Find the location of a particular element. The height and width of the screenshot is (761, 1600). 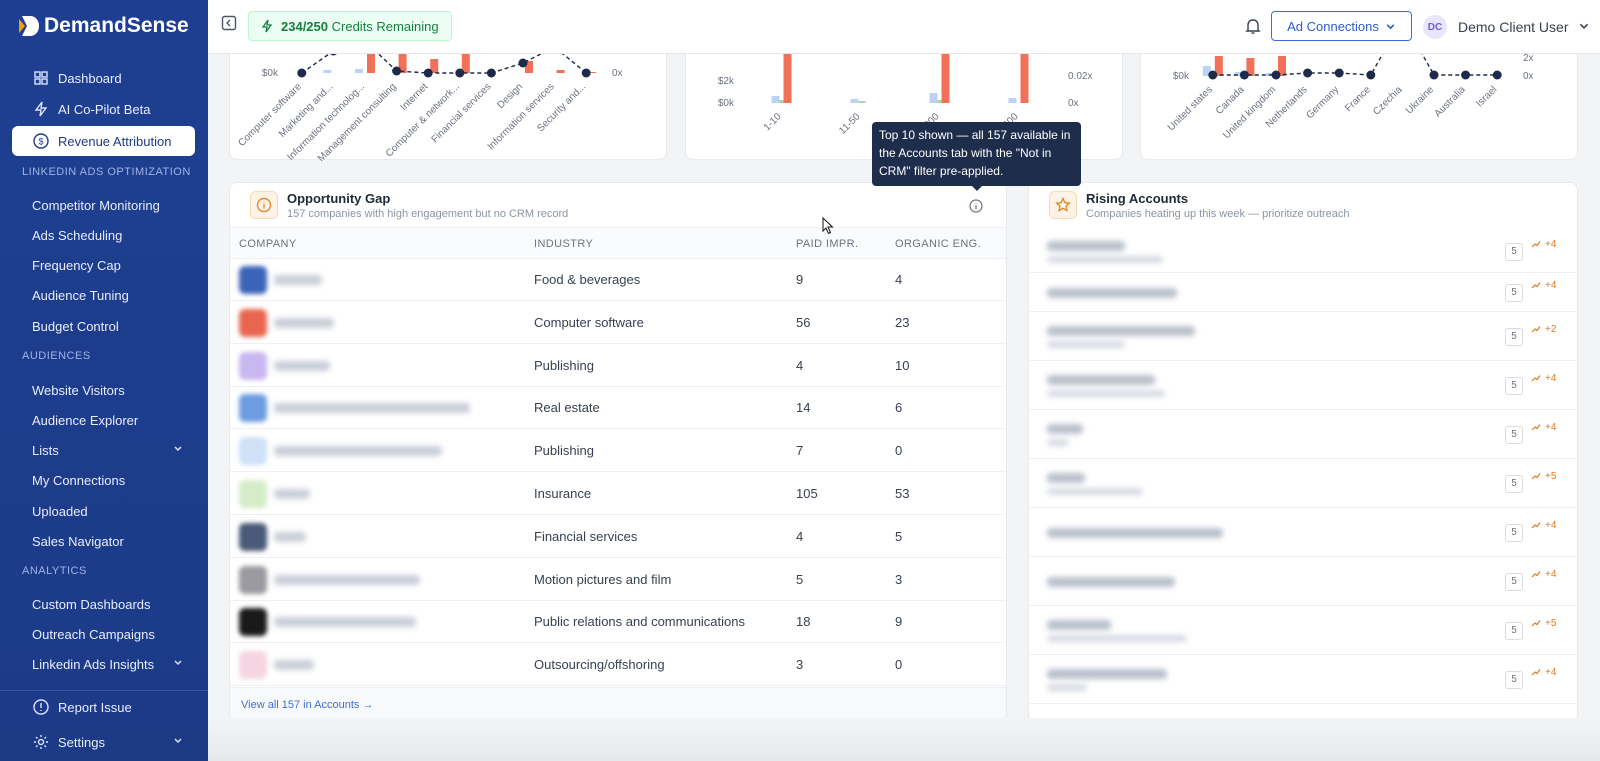

sidebar-item-dashboard: Dashboard is located at coordinates (103, 78).